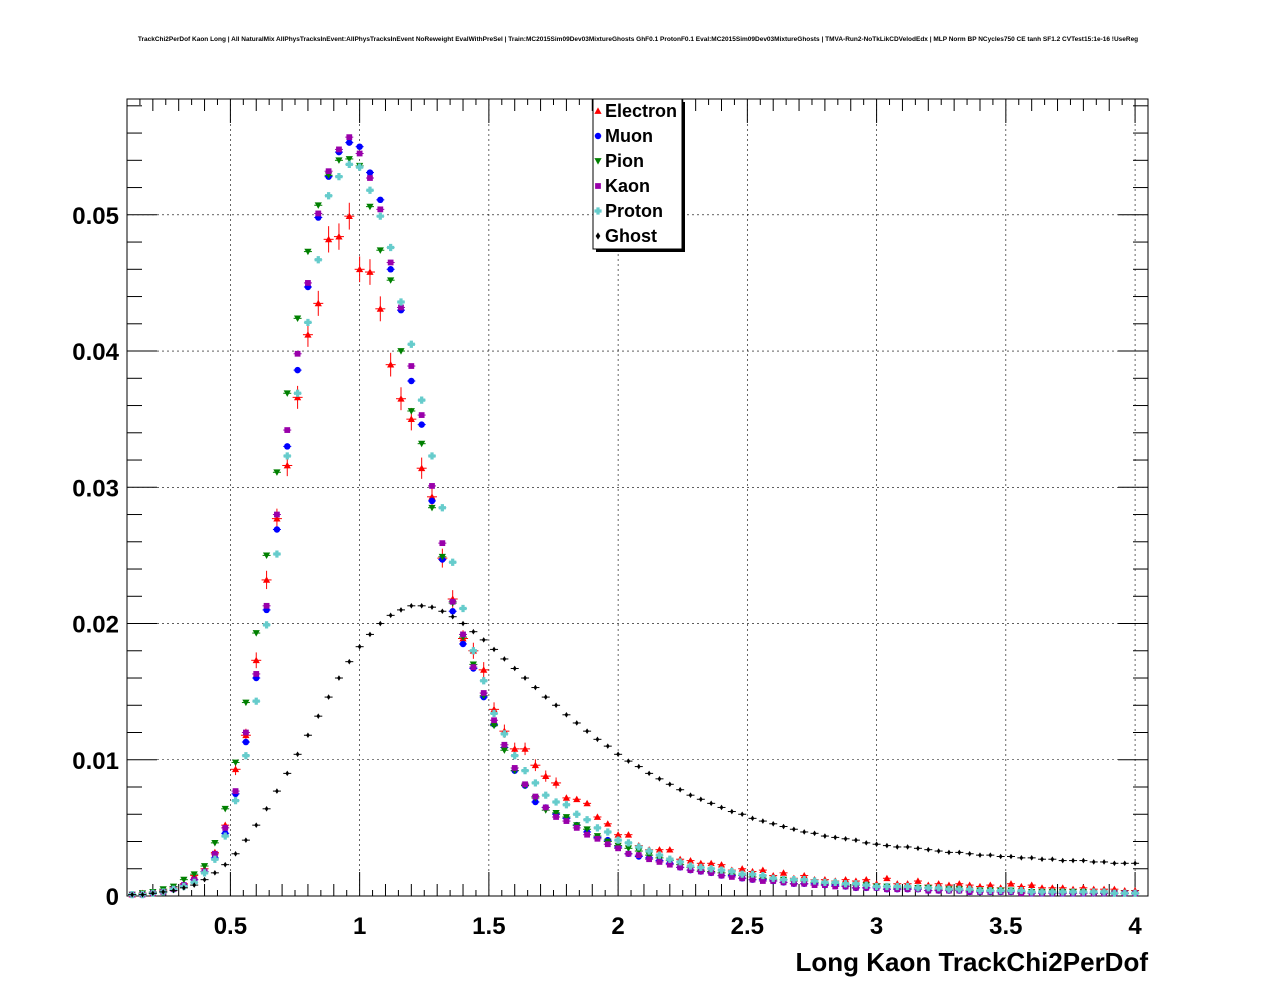  What do you see at coordinates (95, 625) in the screenshot?
I see `y-tick-label: 0.02` at bounding box center [95, 625].